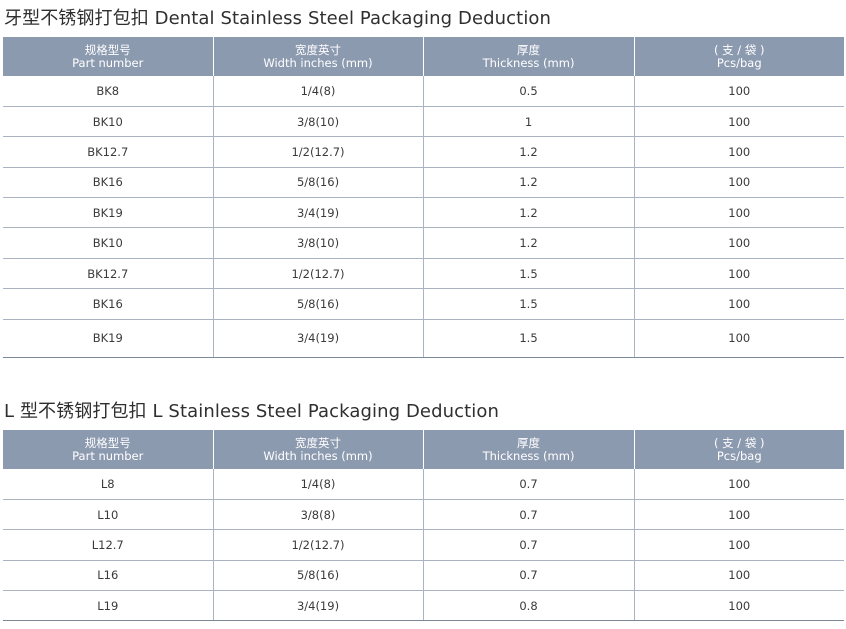 This screenshot has width=846, height=629. What do you see at coordinates (108, 576) in the screenshot?
I see `cell-part-number: L16` at bounding box center [108, 576].